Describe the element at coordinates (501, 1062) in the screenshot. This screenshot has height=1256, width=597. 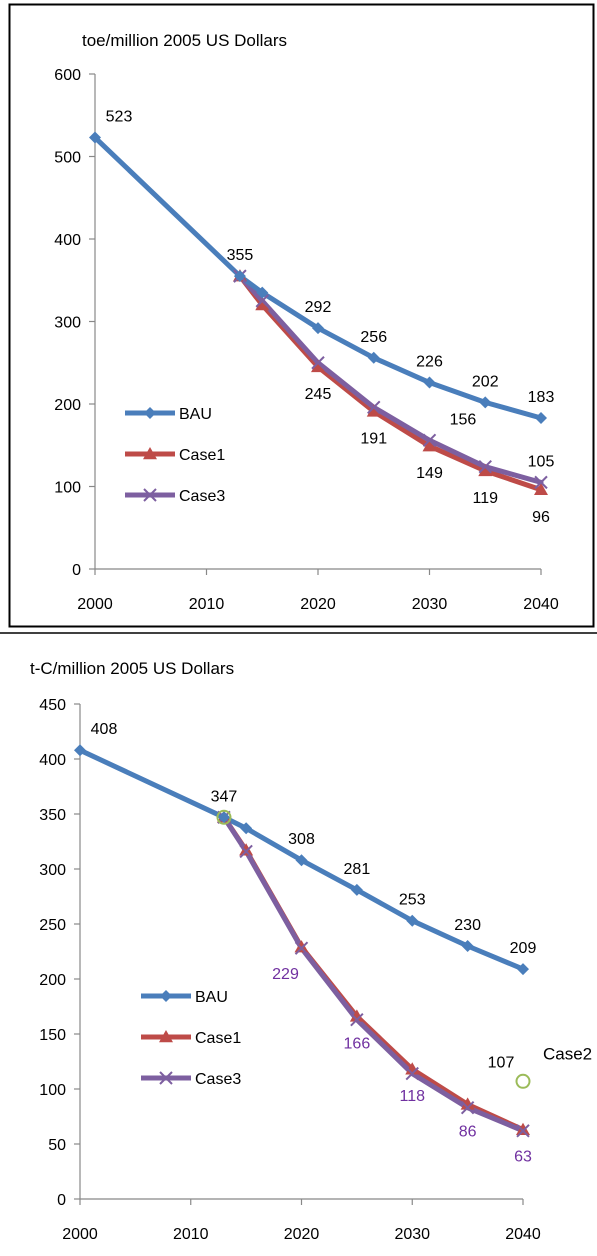
I see `chart2-data-label: 107` at that location.